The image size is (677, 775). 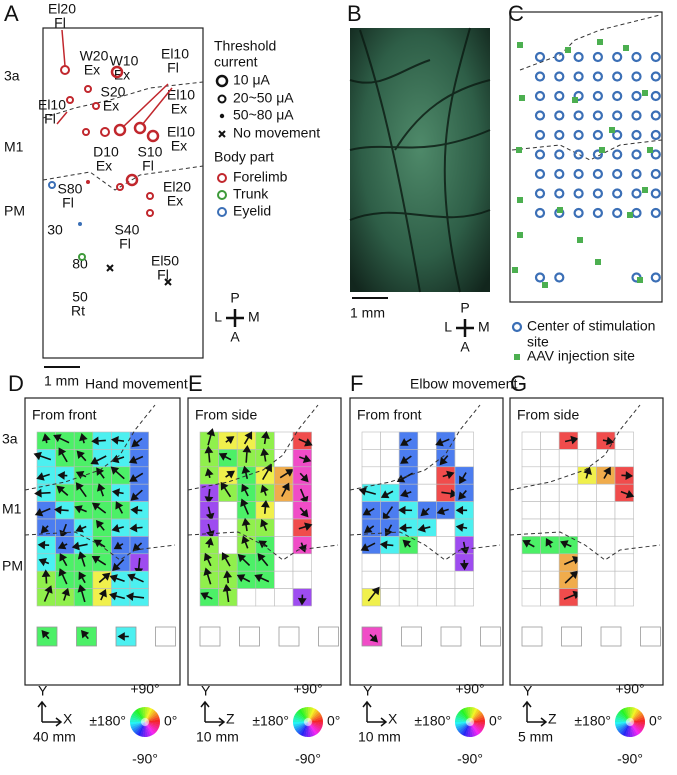 I want to click on region-label: 3a, so click(x=10, y=439).